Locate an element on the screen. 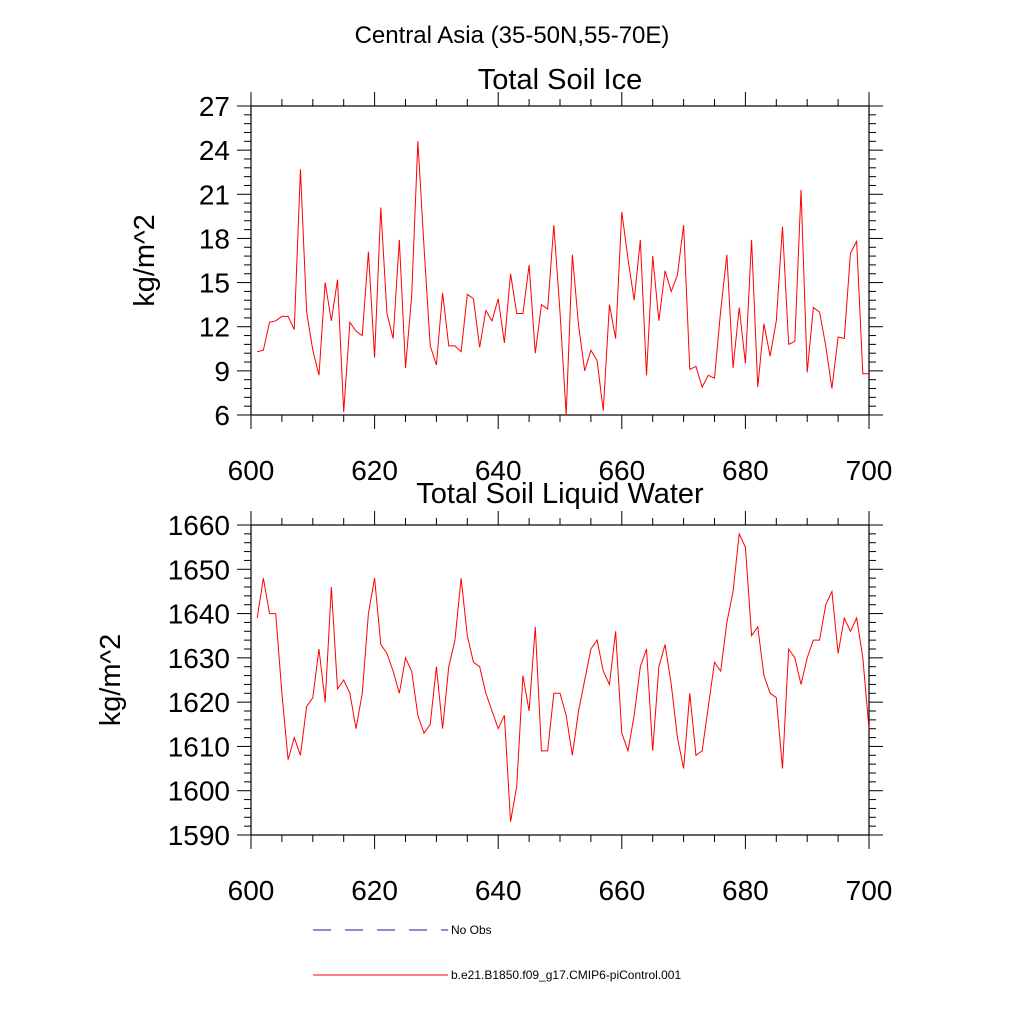 This screenshot has width=1024, height=1024. y-tick-label-soil-ice: 12 is located at coordinates (214, 327).